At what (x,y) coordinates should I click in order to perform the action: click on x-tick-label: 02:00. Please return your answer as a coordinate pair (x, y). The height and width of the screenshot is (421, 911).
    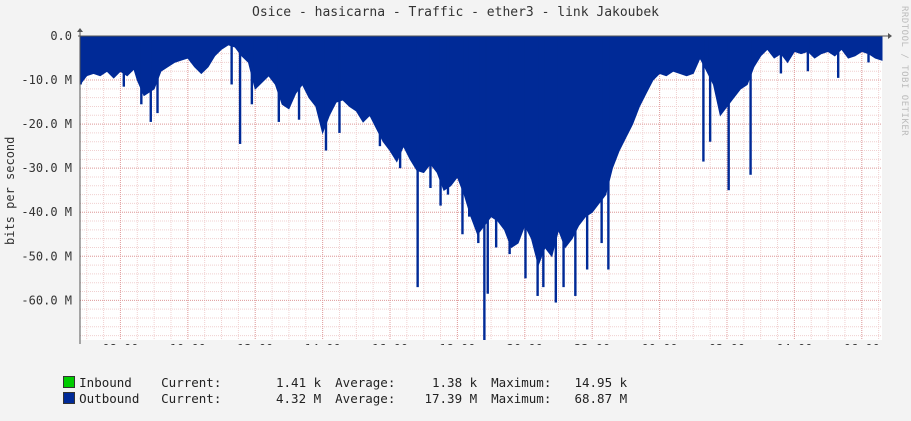
    Looking at the image, I should click on (727, 343).